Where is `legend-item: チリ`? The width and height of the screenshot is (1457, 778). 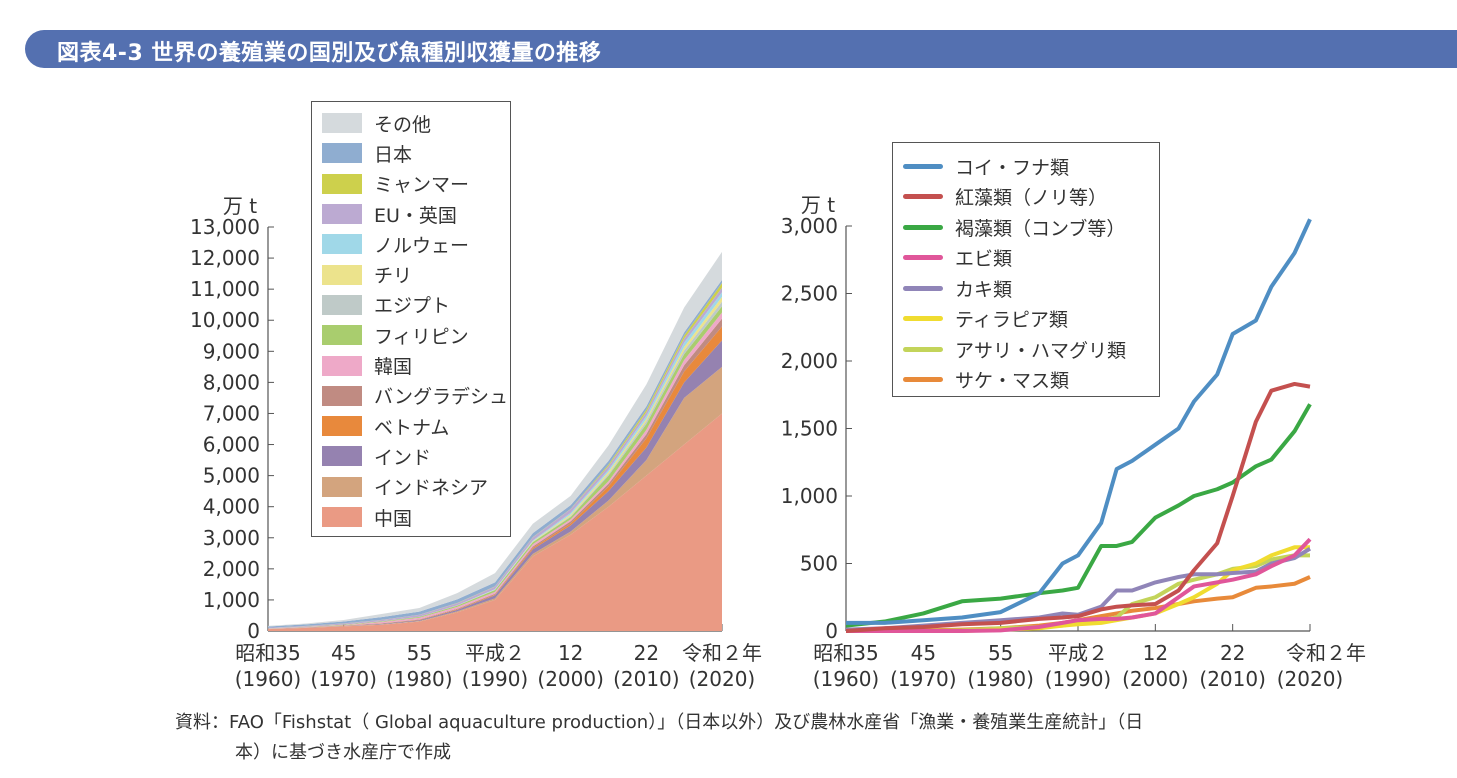
legend-item: チリ is located at coordinates (411, 274).